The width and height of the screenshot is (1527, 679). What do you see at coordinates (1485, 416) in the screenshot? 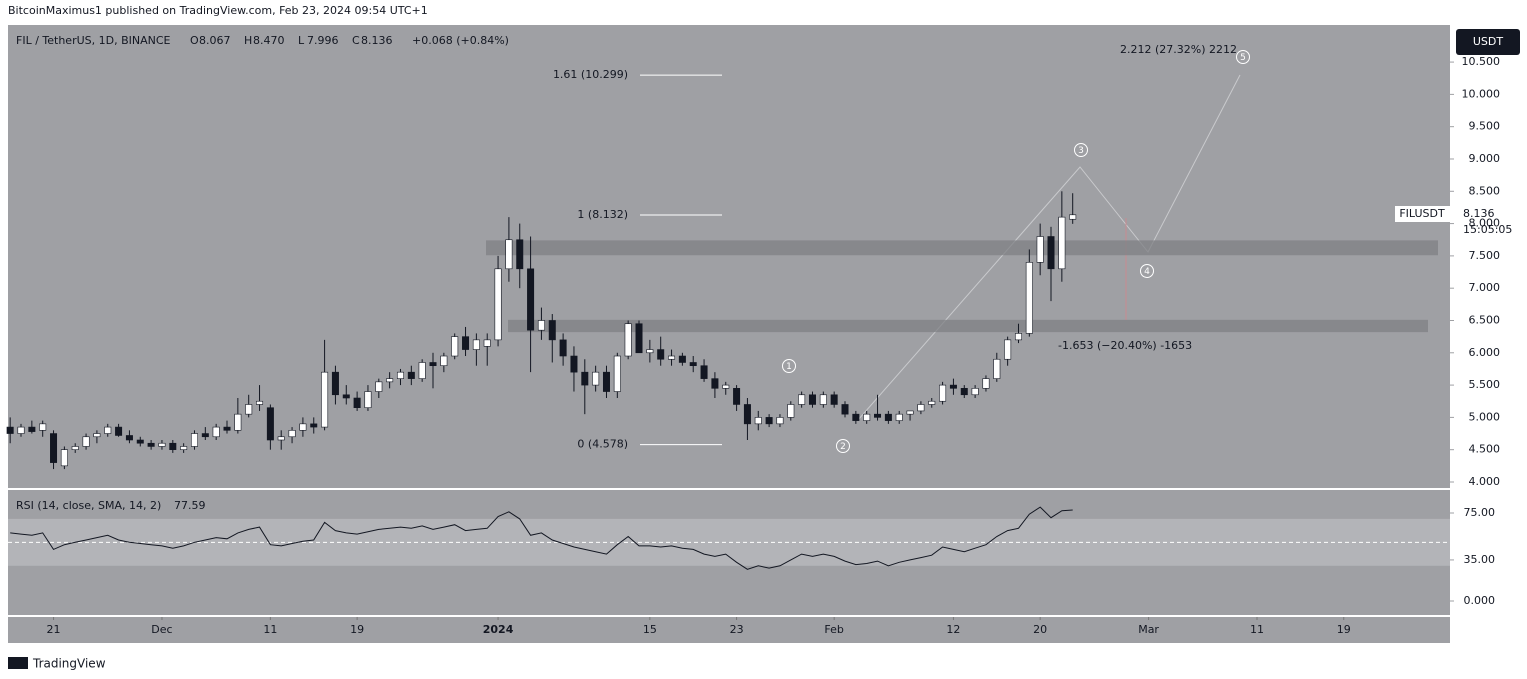
I see `y-tick-label: 5.000` at bounding box center [1485, 416].